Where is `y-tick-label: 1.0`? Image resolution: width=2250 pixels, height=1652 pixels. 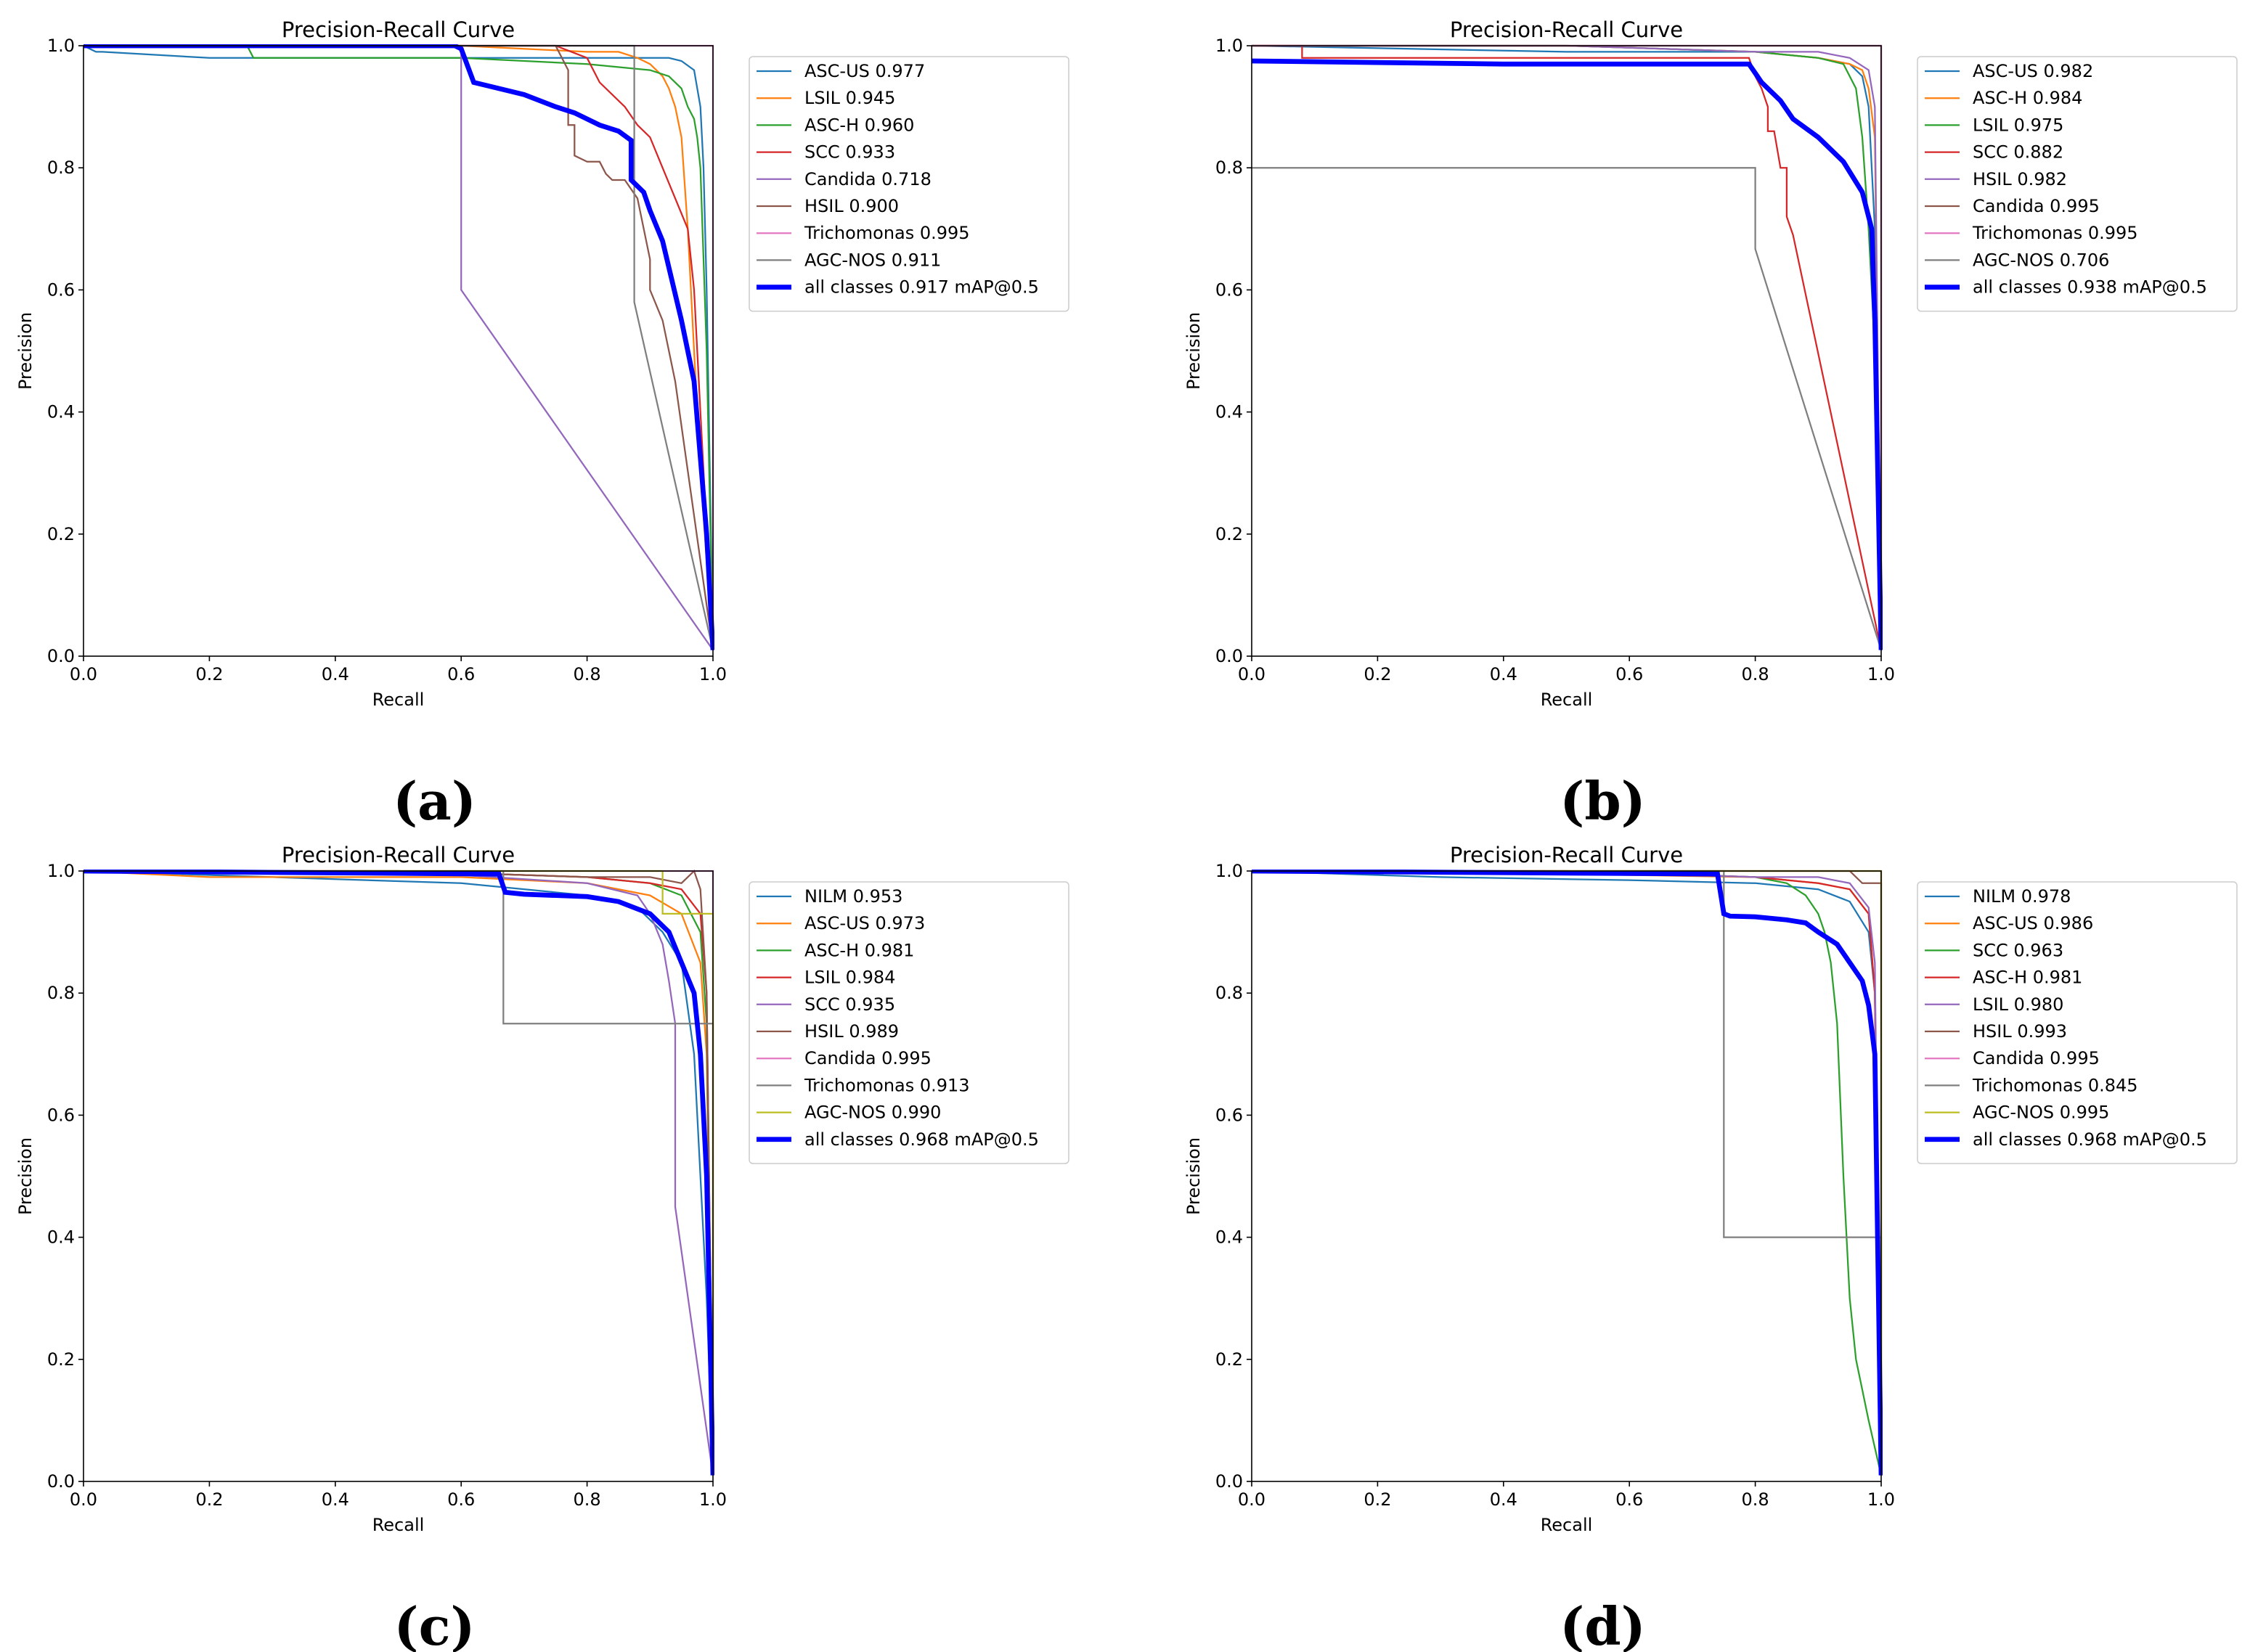
y-tick-label: 1.0 is located at coordinates (61, 871).